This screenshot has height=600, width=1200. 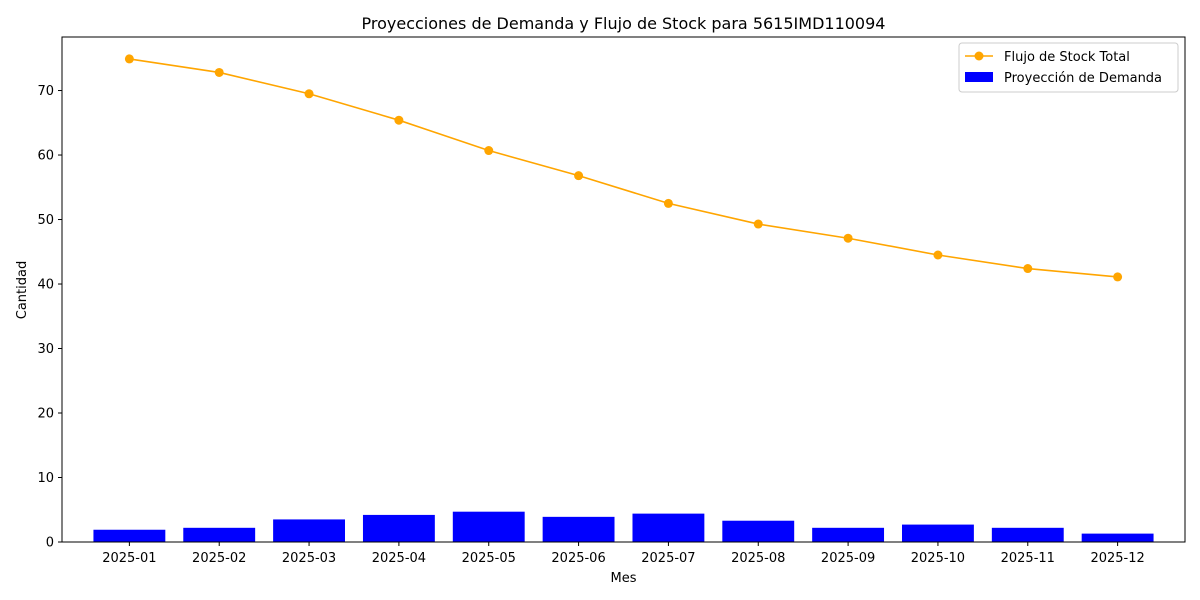 I want to click on x-tick-label: 2025-08, so click(x=758, y=558).